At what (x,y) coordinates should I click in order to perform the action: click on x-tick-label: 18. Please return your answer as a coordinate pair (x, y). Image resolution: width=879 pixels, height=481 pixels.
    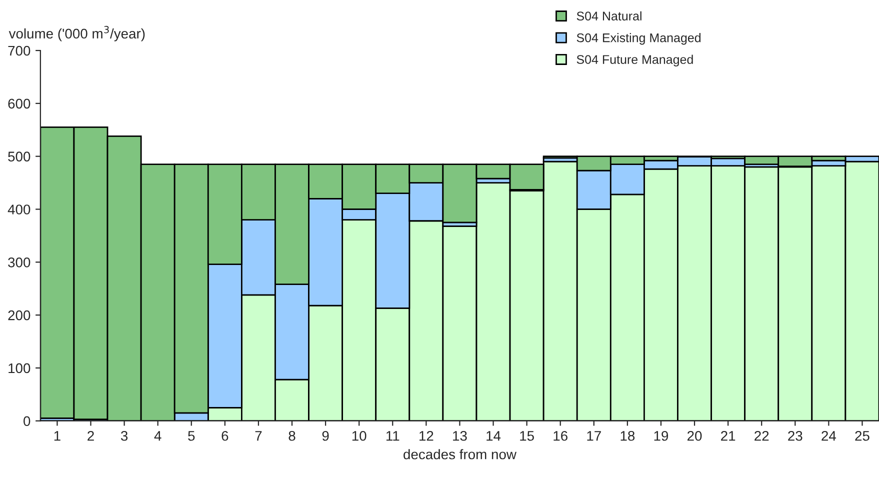
    Looking at the image, I should click on (627, 435).